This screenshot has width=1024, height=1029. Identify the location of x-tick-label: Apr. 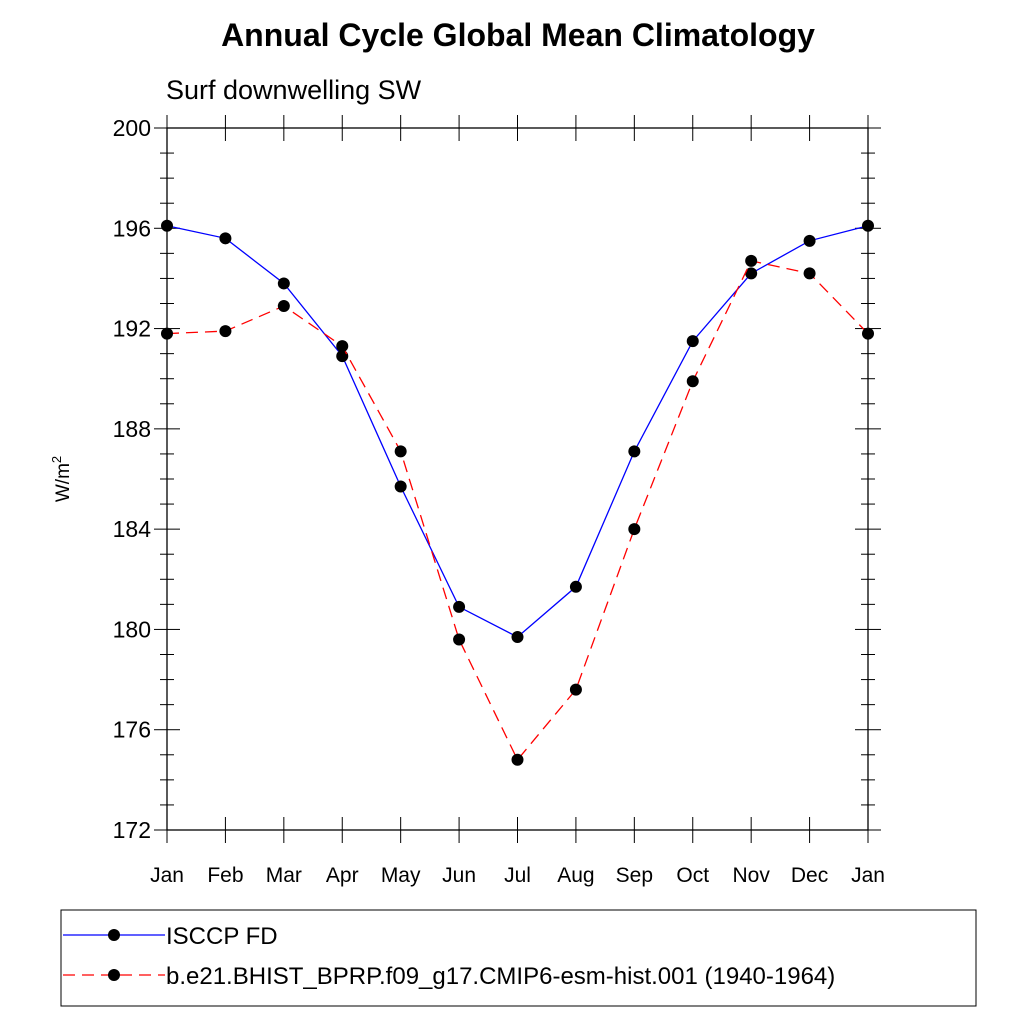
(342, 875).